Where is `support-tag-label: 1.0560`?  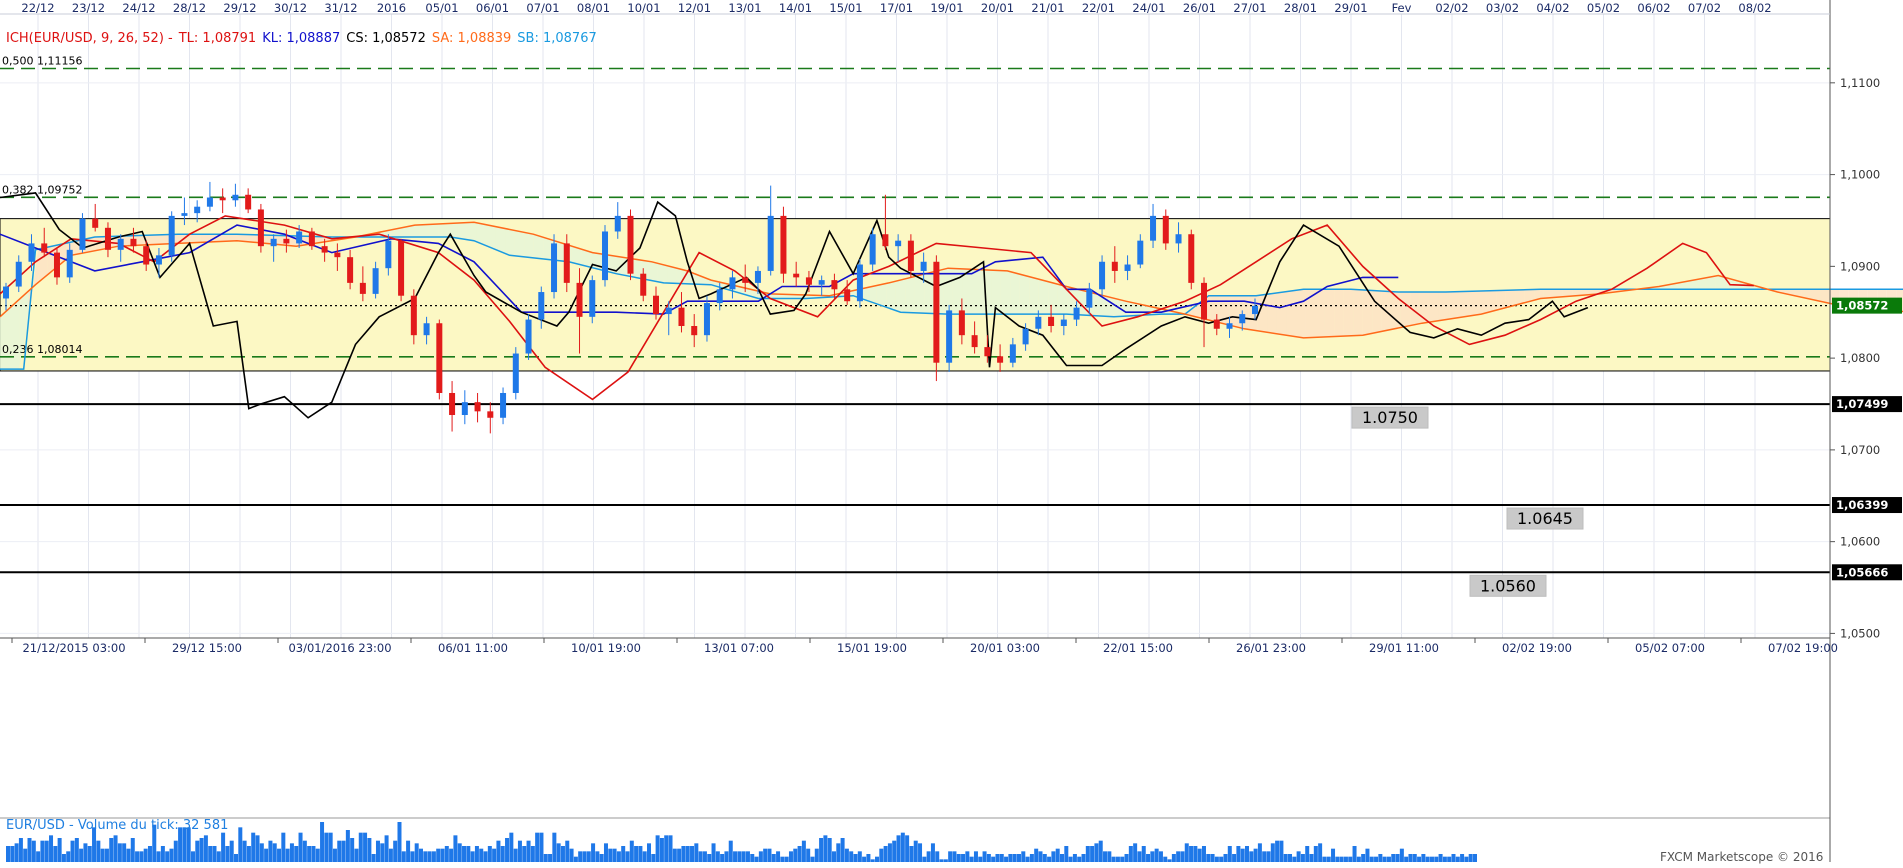
support-tag-label: 1.0560 is located at coordinates (1508, 585).